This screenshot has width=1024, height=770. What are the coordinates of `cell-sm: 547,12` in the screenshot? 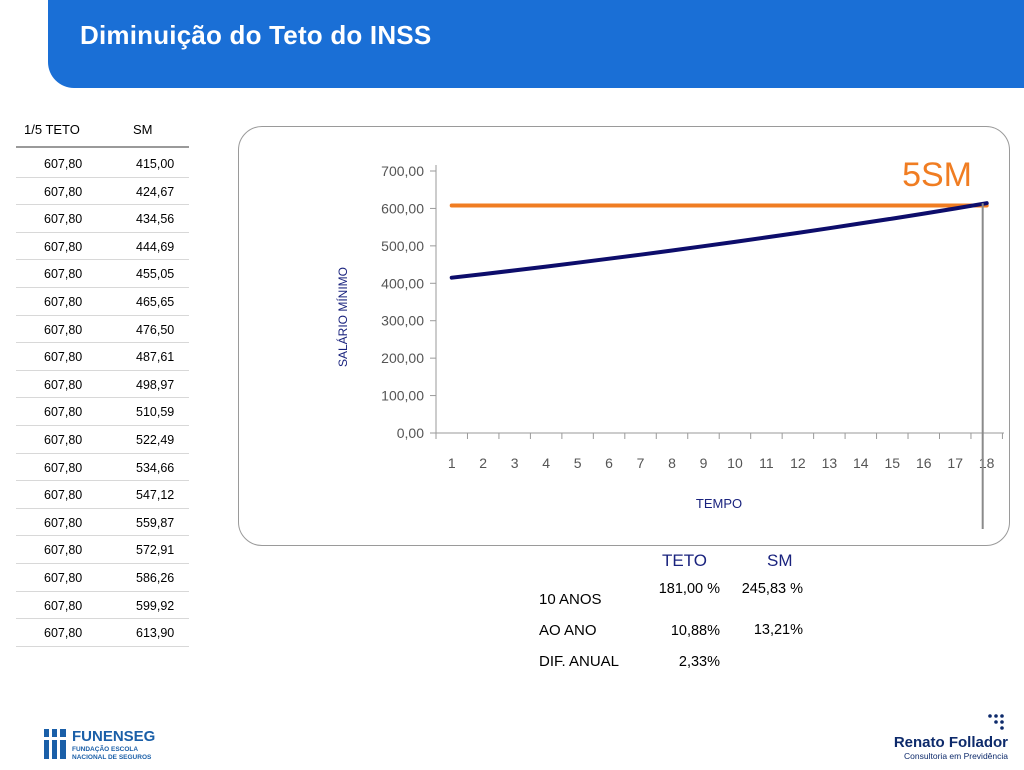 It's located at (155, 495).